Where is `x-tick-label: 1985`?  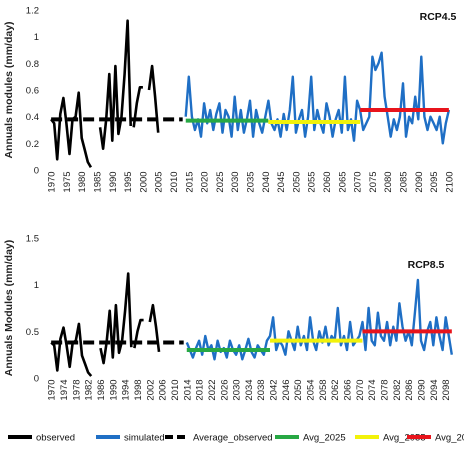 x-tick-label: 1985 is located at coordinates (98, 181).